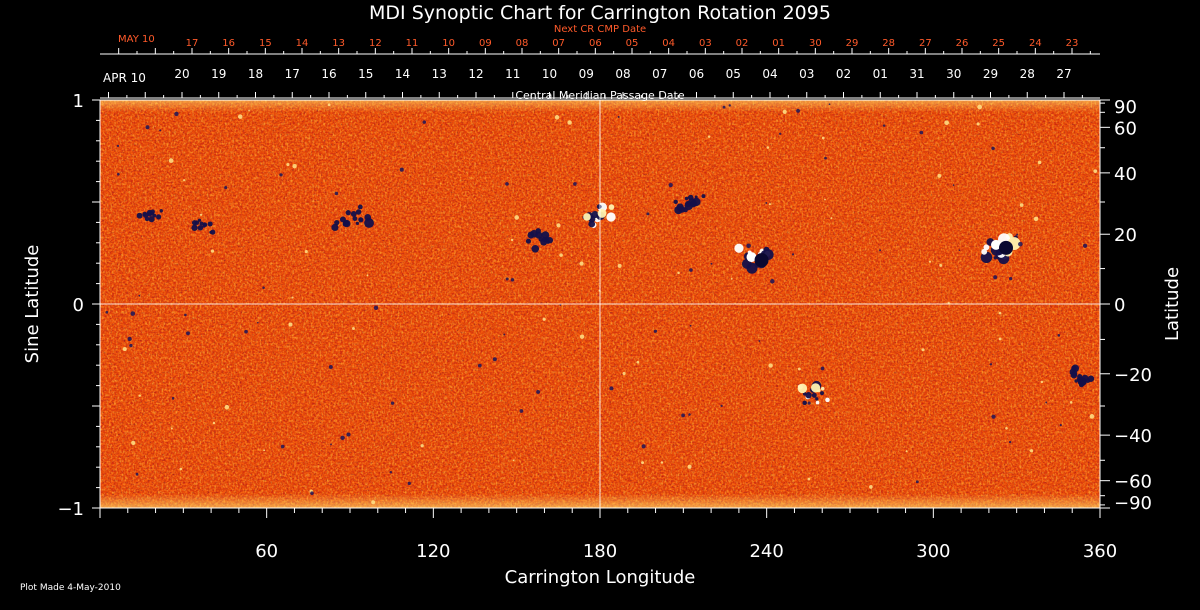 This screenshot has width=1200, height=610. I want to click on next-date-label: 01, so click(778, 43).